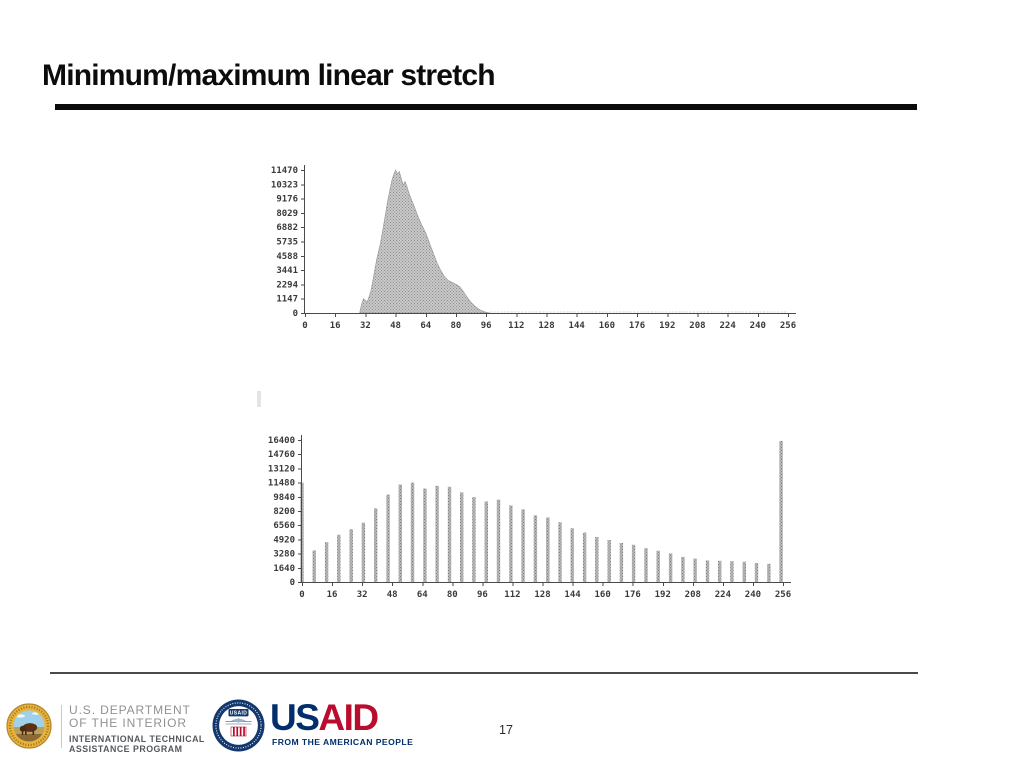 Image resolution: width=1024 pixels, height=768 pixels. Describe the element at coordinates (287, 285) in the screenshot. I see `y-tick-label: 2294` at that location.